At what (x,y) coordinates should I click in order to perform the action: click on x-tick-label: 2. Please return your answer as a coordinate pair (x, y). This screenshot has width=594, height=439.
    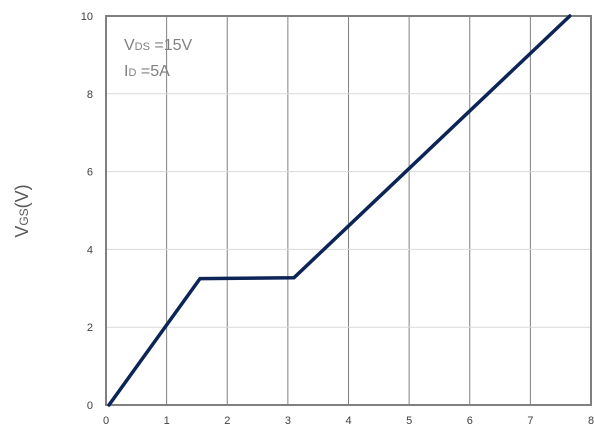
    Looking at the image, I should click on (227, 421).